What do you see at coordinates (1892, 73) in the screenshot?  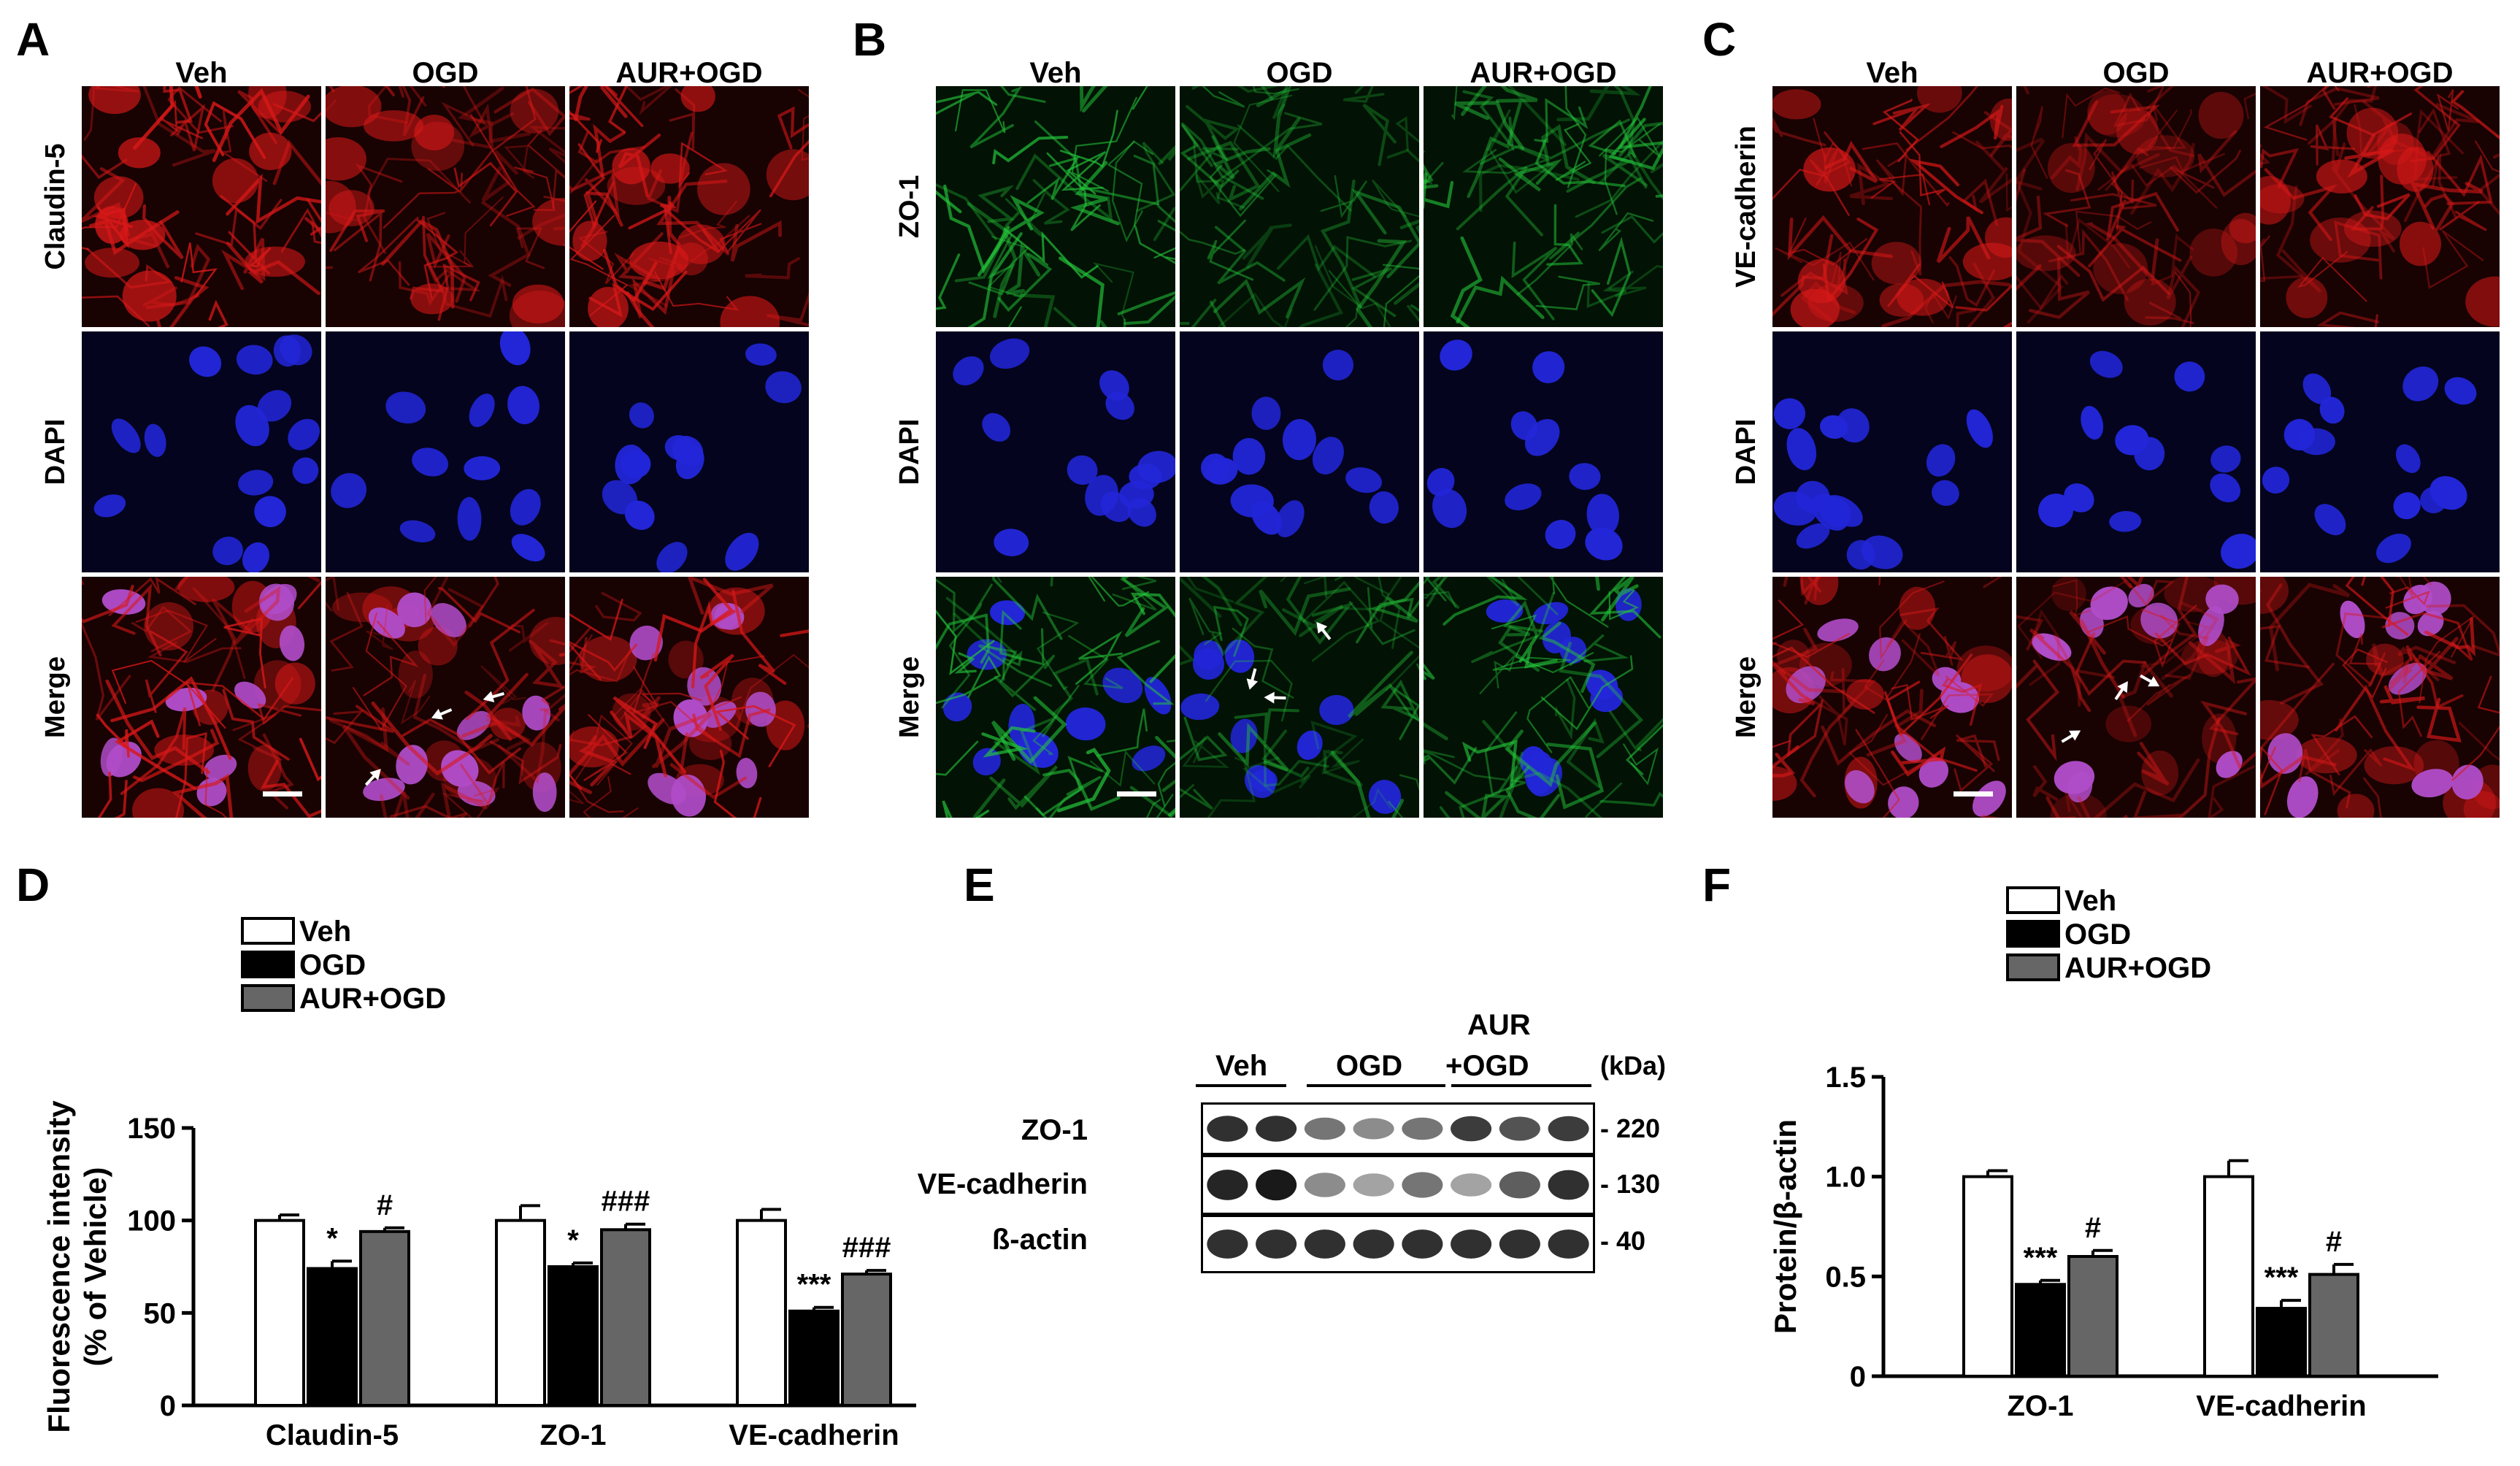 I see `panel-c-column-header-0: Veh` at bounding box center [1892, 73].